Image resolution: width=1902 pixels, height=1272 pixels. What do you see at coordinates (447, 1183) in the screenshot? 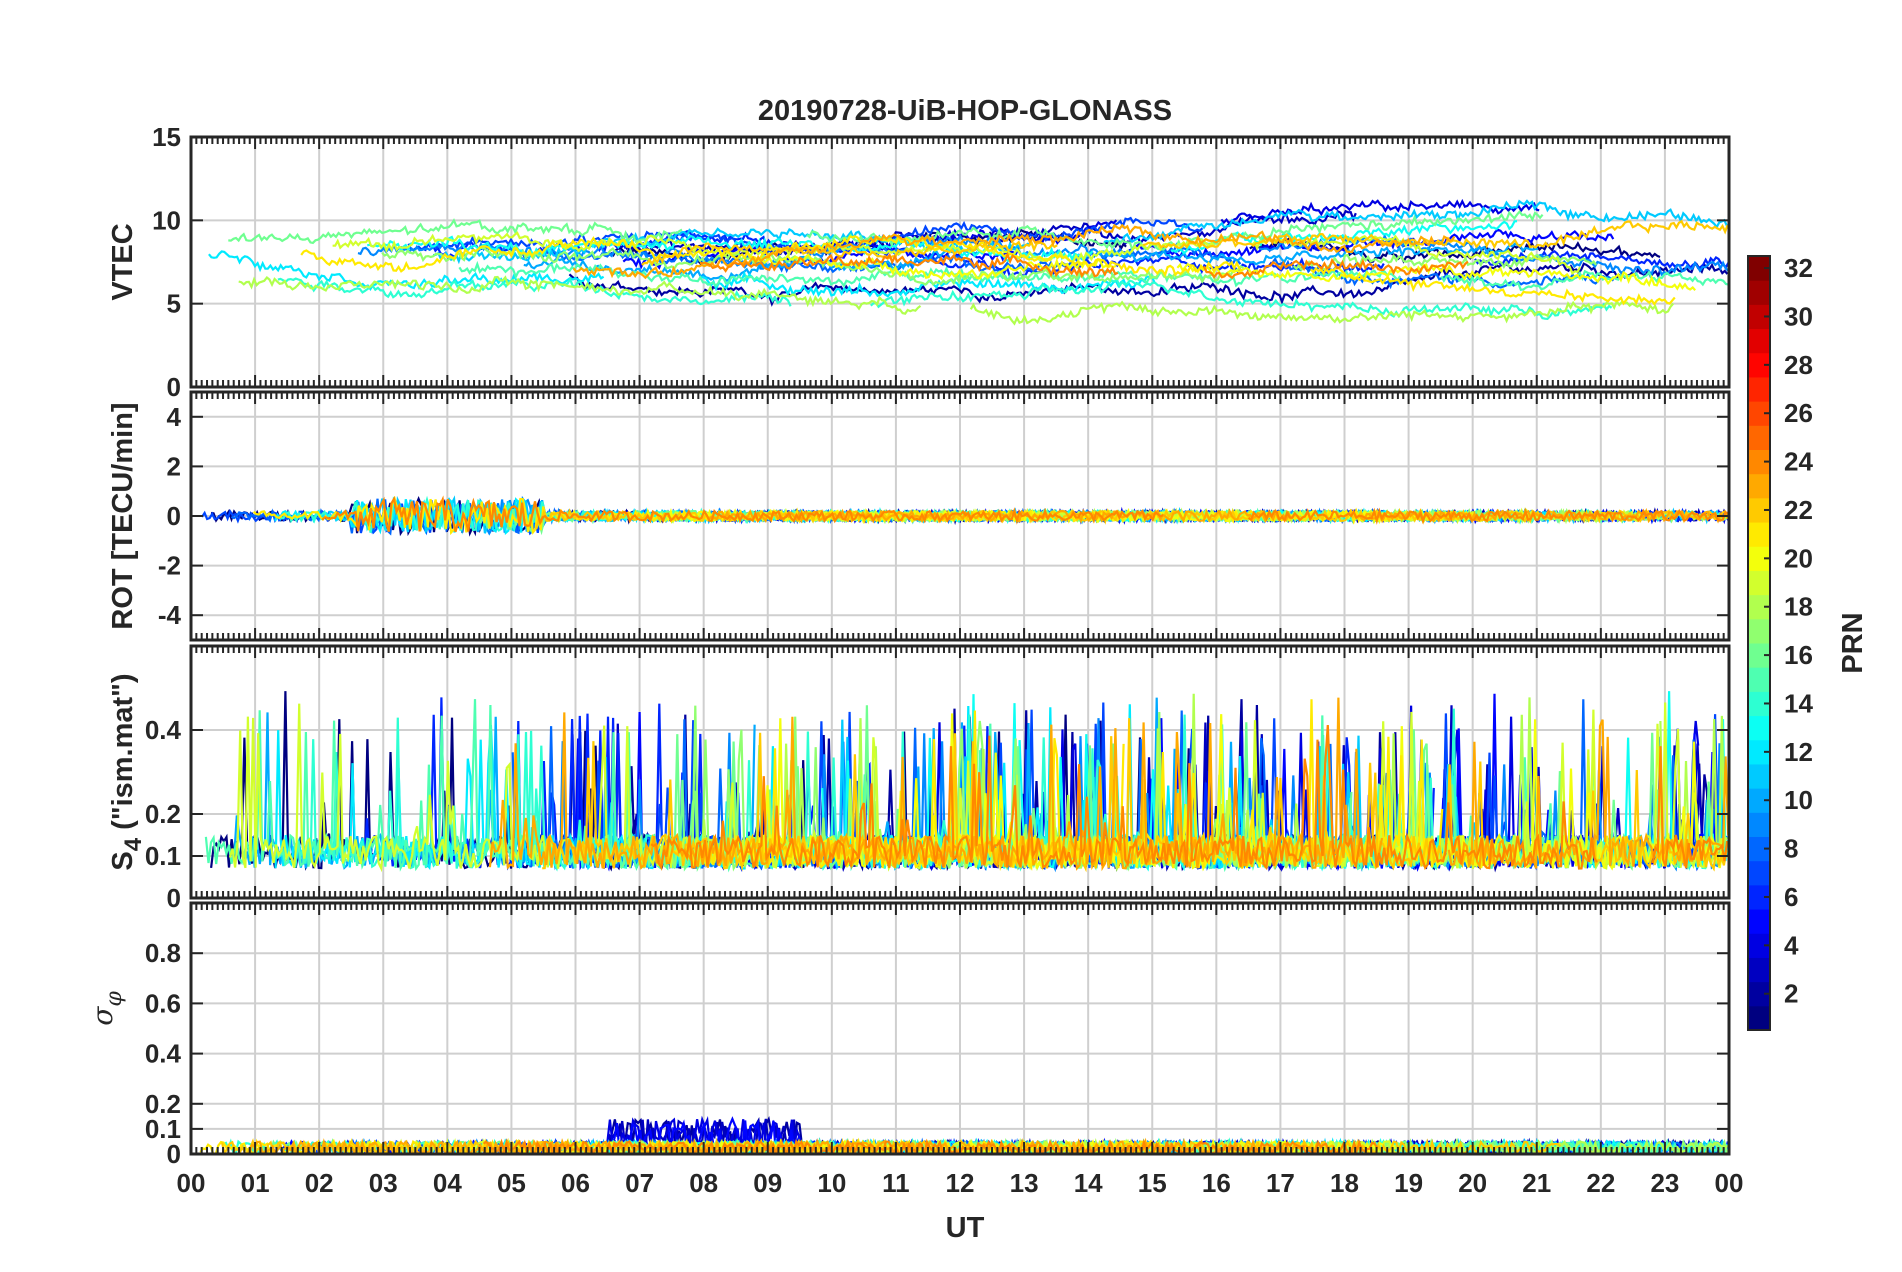
I see `x-tick-label: 04` at bounding box center [447, 1183].